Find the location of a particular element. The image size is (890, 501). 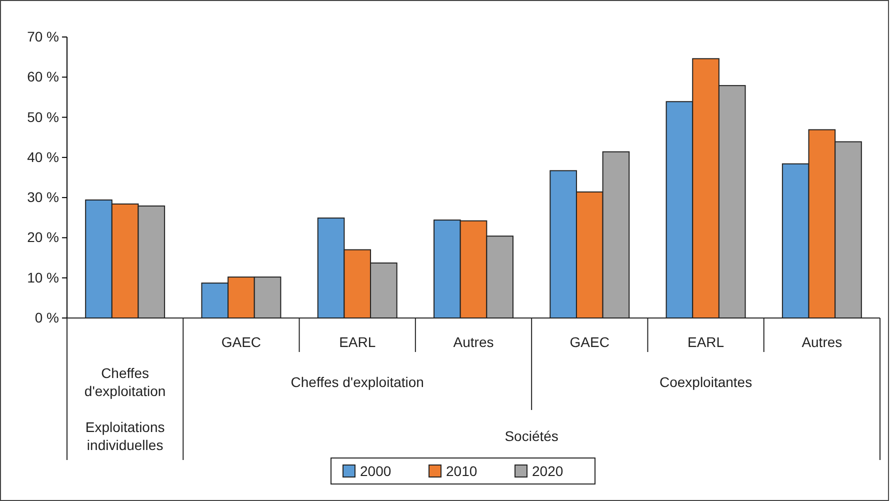

y-tick-label: 50 % is located at coordinates (43, 116).